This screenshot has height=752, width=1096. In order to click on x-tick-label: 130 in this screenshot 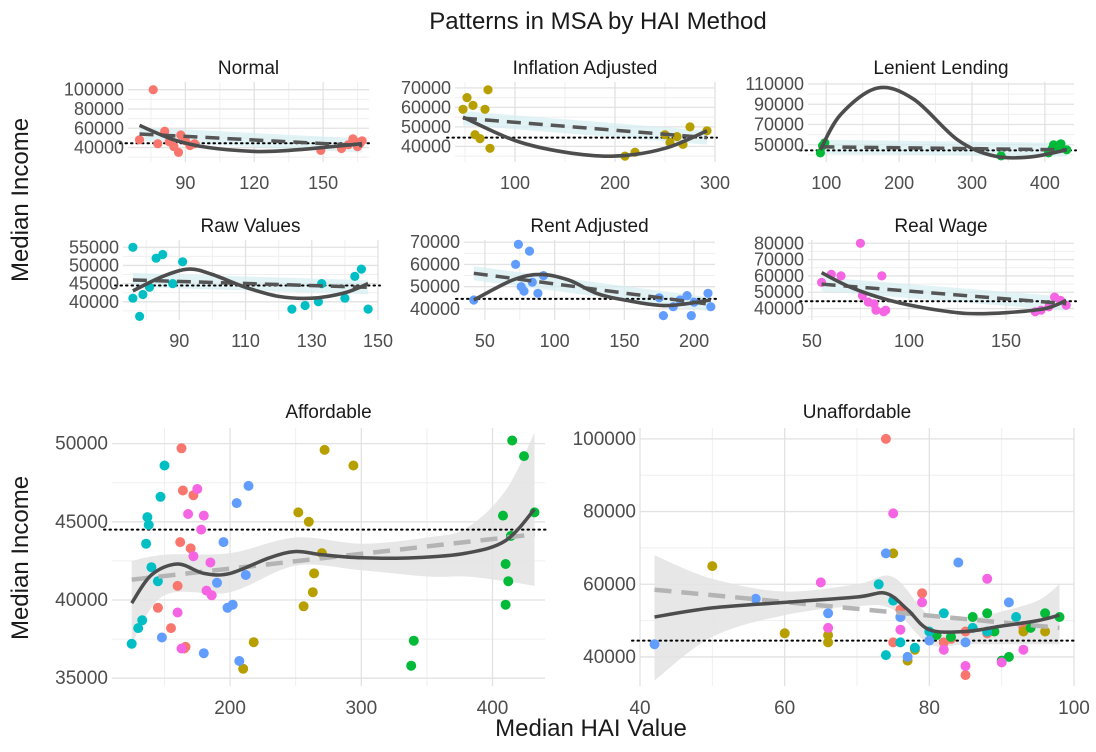, I will do `click(312, 341)`.